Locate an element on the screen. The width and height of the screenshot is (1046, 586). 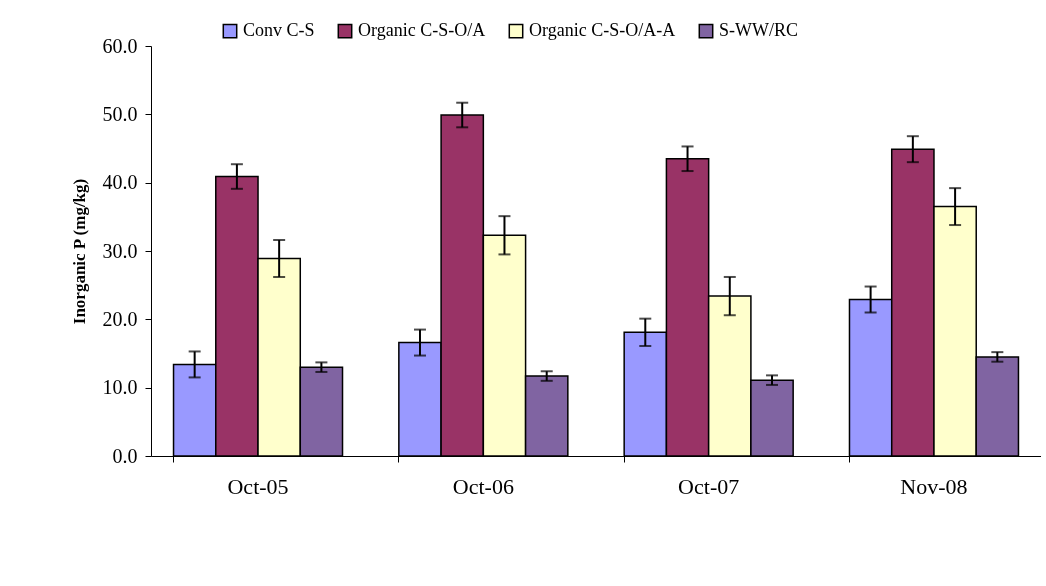
y-tick-label: 20.0 is located at coordinates (120, 318).